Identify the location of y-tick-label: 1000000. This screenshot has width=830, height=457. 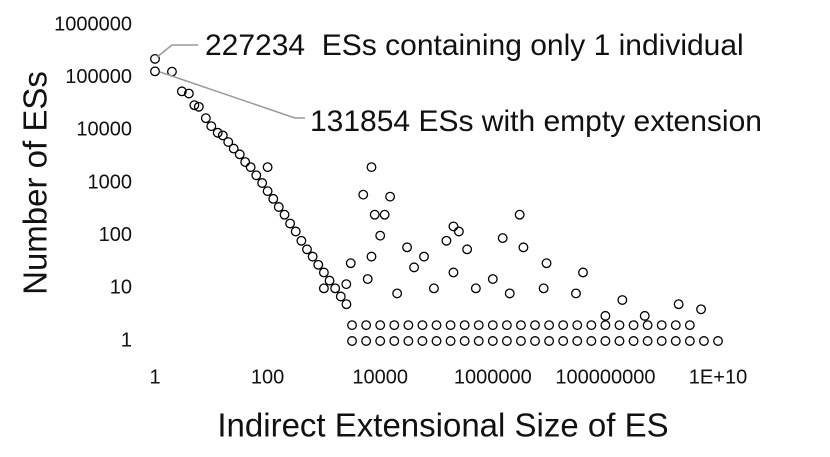
(93, 24).